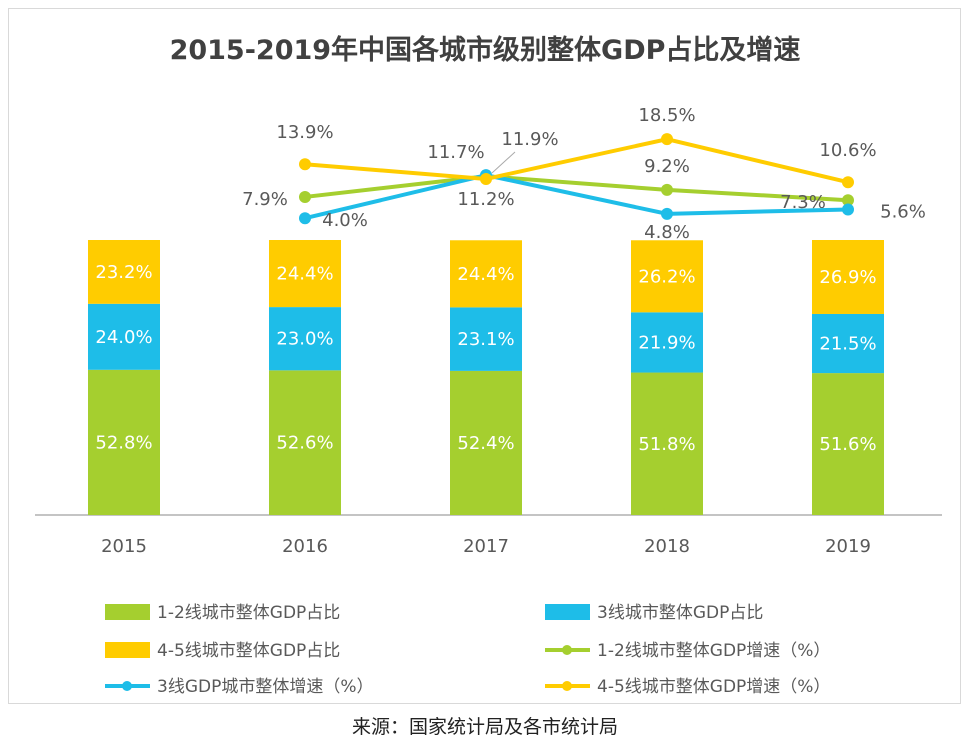 Image resolution: width=970 pixels, height=743 pixels. Describe the element at coordinates (713, 651) in the screenshot. I see `legend-label: 1-2线城市整体GDP增速（%）` at that location.